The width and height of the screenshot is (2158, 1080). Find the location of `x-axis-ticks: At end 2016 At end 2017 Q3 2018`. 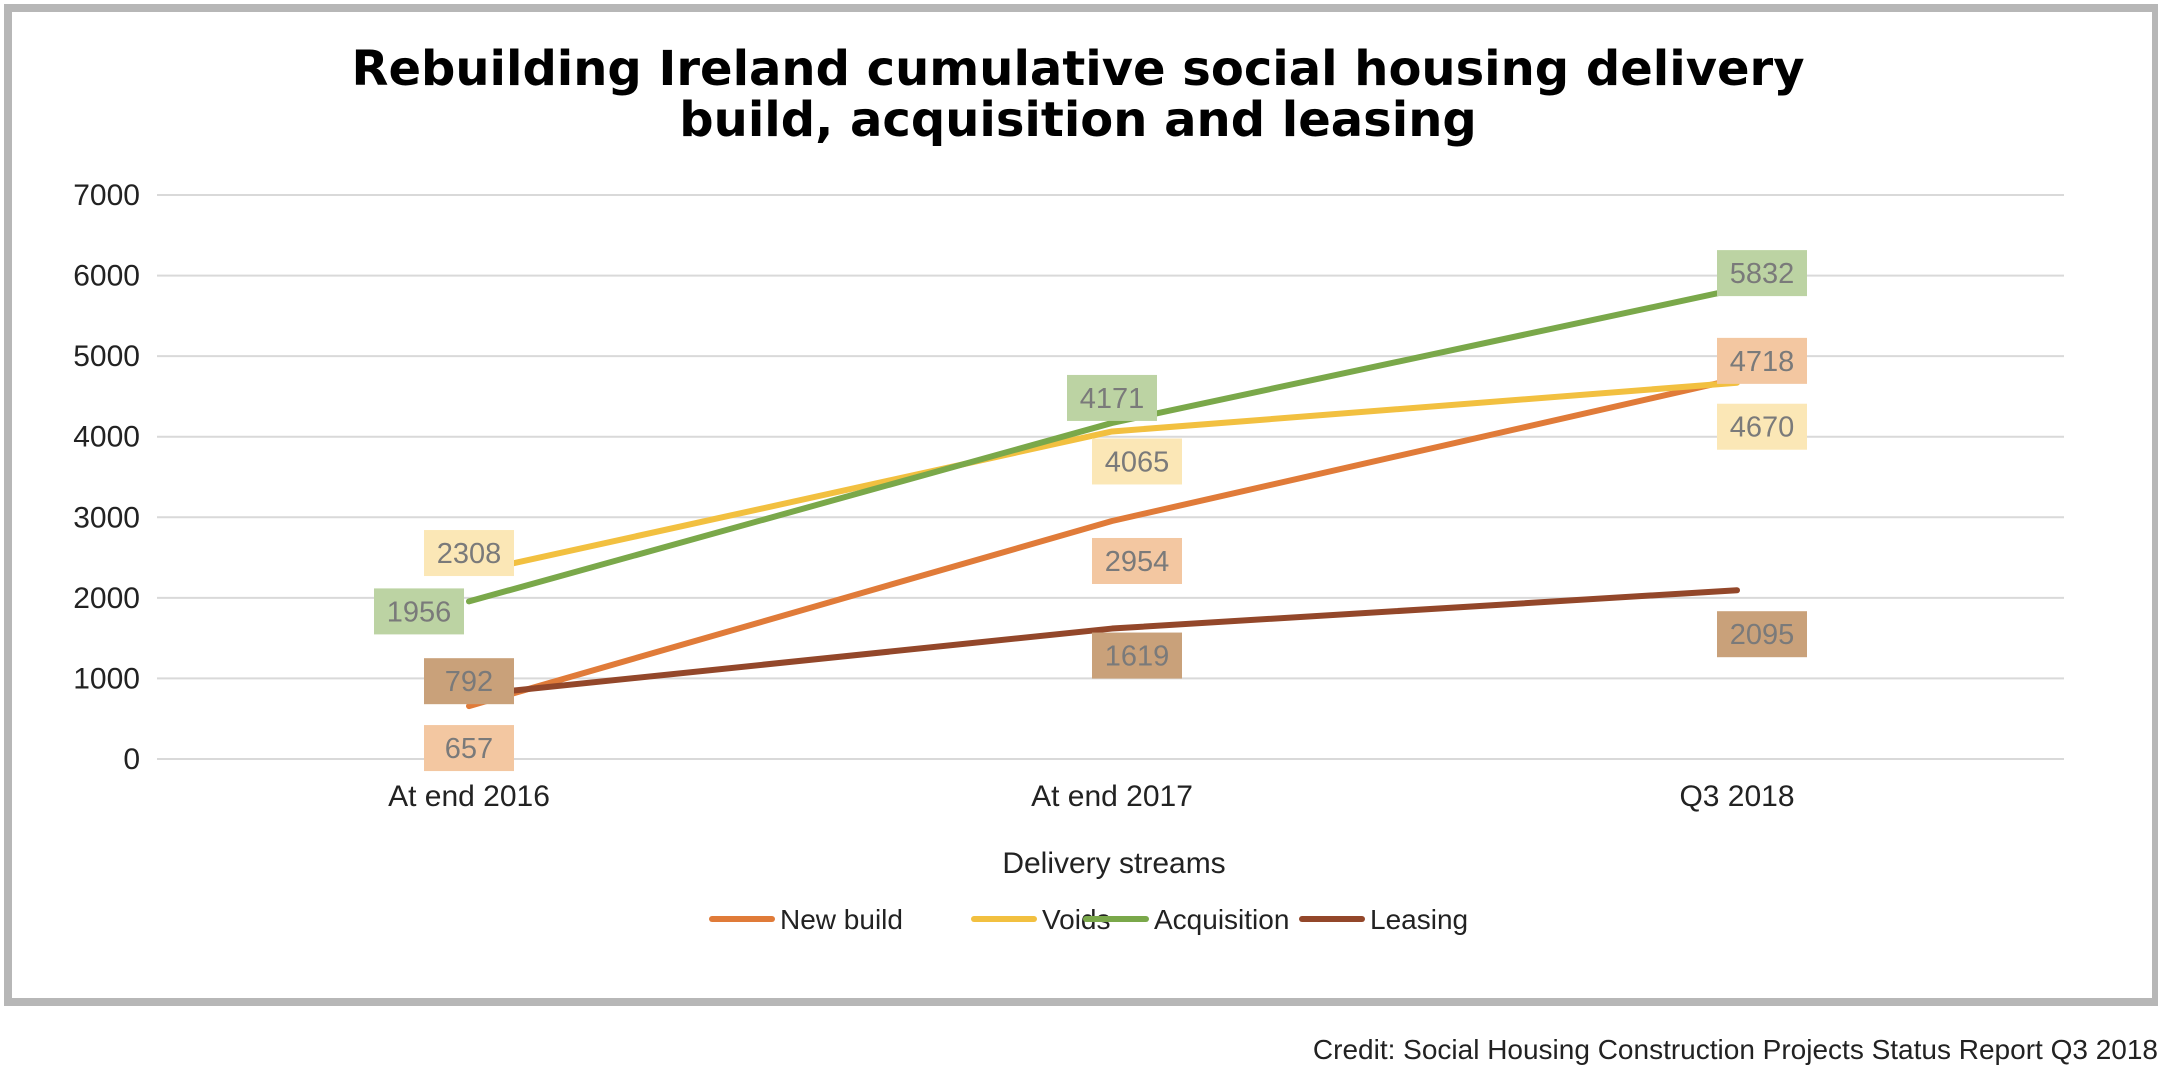

x-axis-ticks: At end 2016 At end 2017 Q3 2018 is located at coordinates (1091, 796).